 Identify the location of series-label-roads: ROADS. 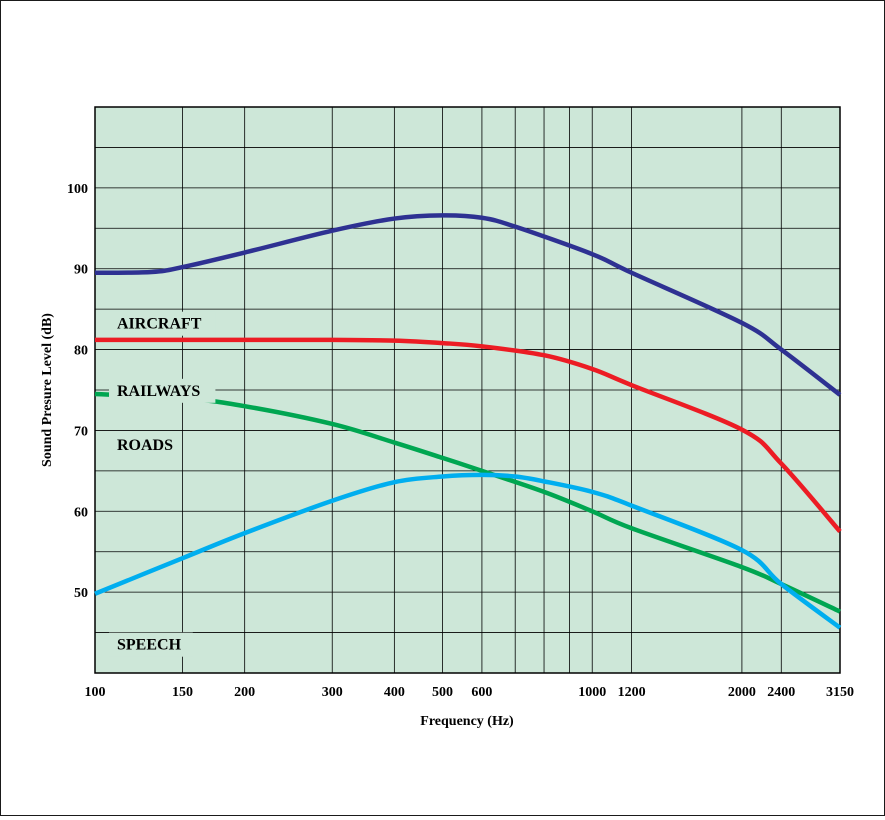
(145, 445).